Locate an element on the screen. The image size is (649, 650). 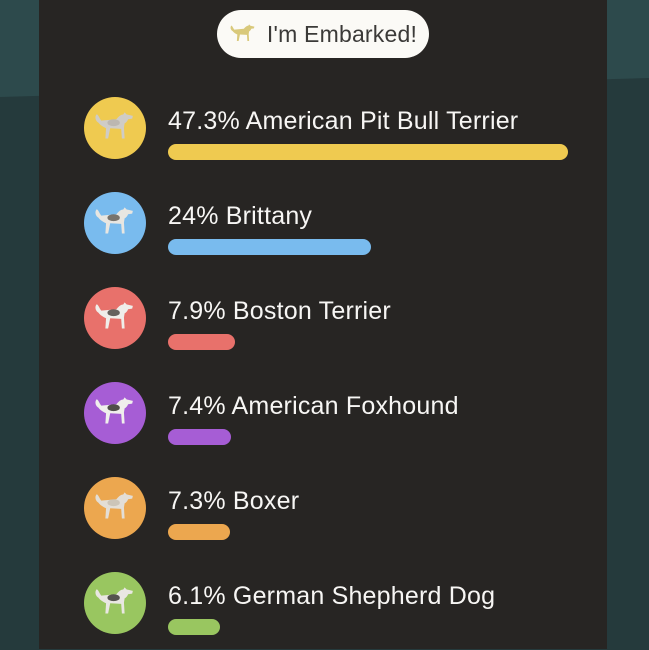
breed-row-content: 24% Brittany is located at coordinates (269, 223).